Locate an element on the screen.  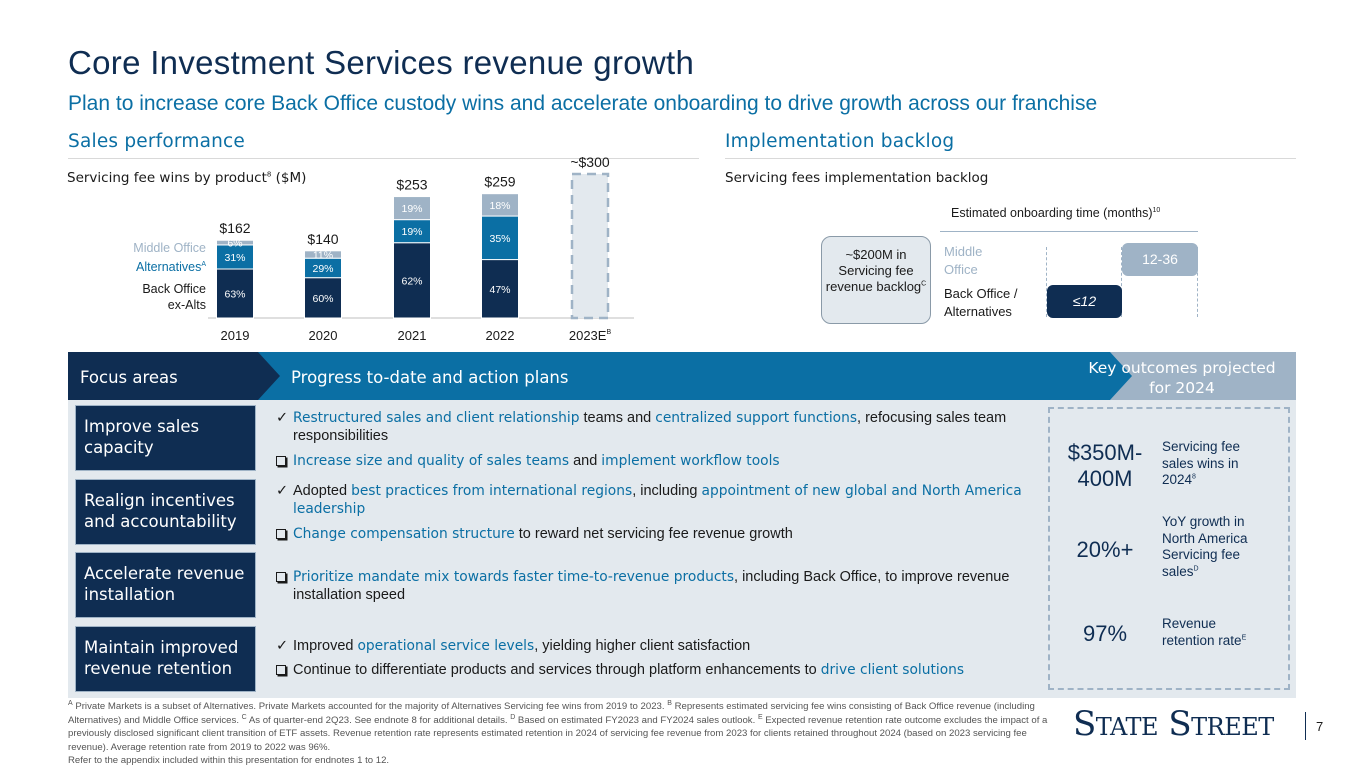
logo-divider is located at coordinates (1305, 726).